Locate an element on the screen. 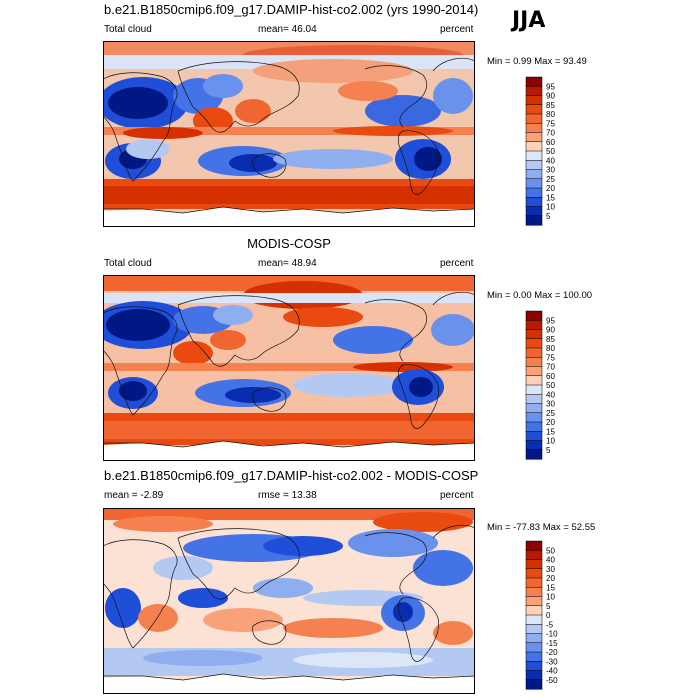 The width and height of the screenshot is (700, 700). colorbar-tick-label: 90 is located at coordinates (550, 96).